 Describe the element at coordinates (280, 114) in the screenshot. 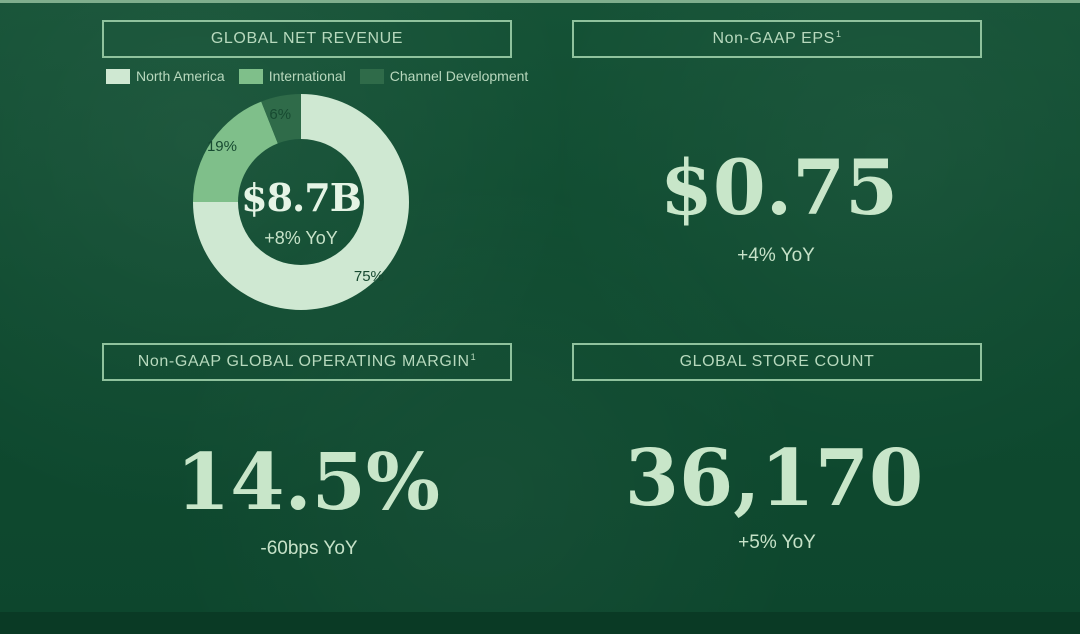

I see `donut-percentage-label: 6%` at that location.